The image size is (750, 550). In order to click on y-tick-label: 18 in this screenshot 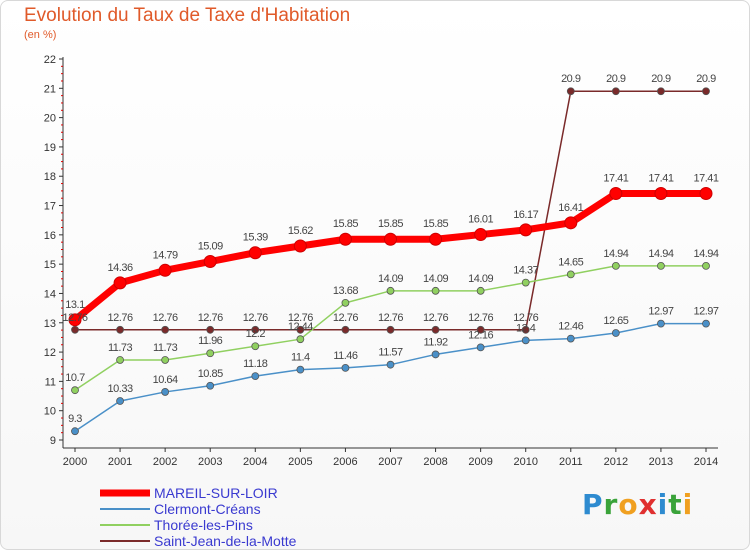, I will do `click(50, 177)`.